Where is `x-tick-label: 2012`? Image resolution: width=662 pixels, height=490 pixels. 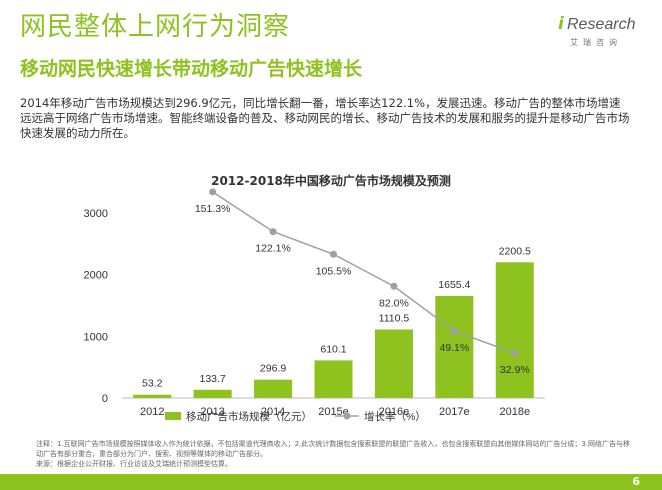
x-tick-label: 2012 is located at coordinates (152, 412).